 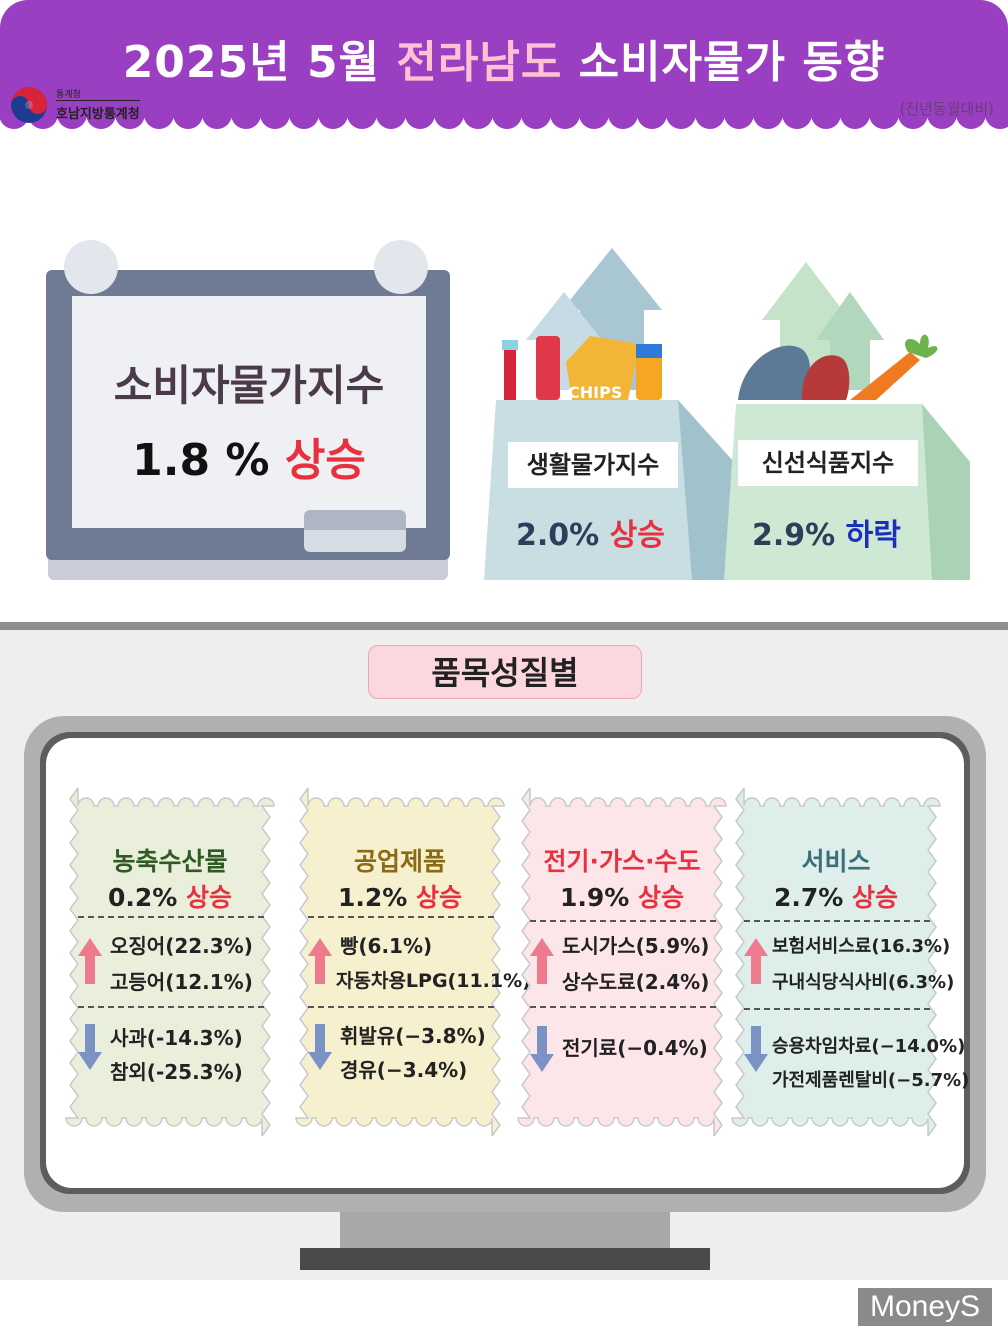 I want to click on cpi-title: 소비자물가지수, so click(x=249, y=385).